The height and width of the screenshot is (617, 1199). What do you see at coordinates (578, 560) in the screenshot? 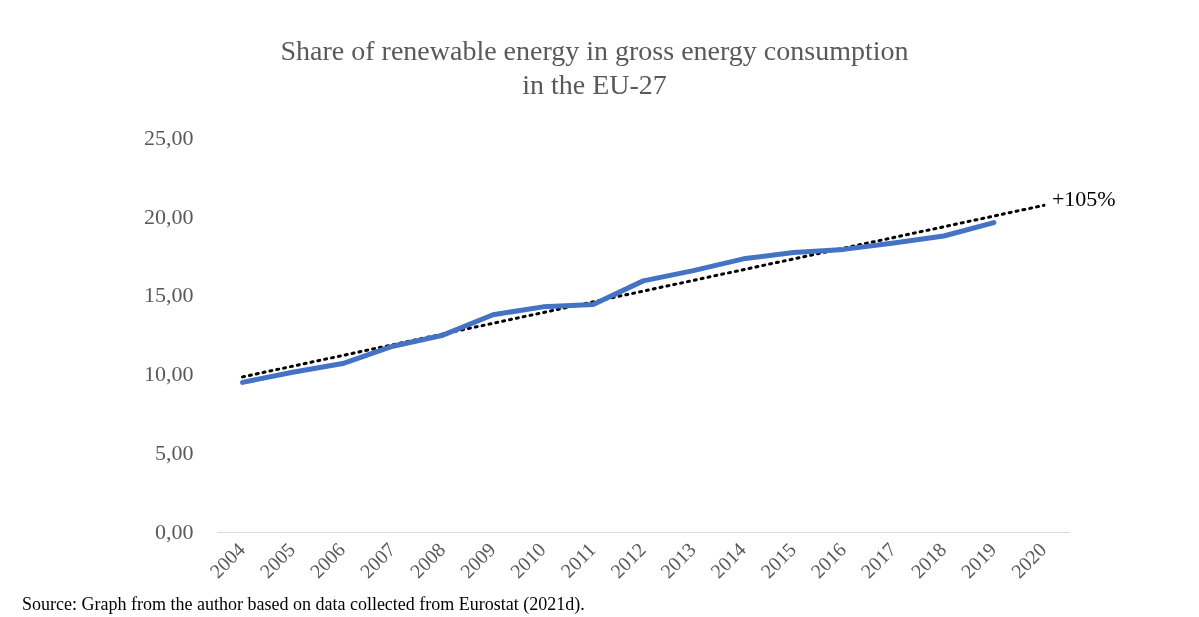
I see `x-tick-label: 2011` at bounding box center [578, 560].